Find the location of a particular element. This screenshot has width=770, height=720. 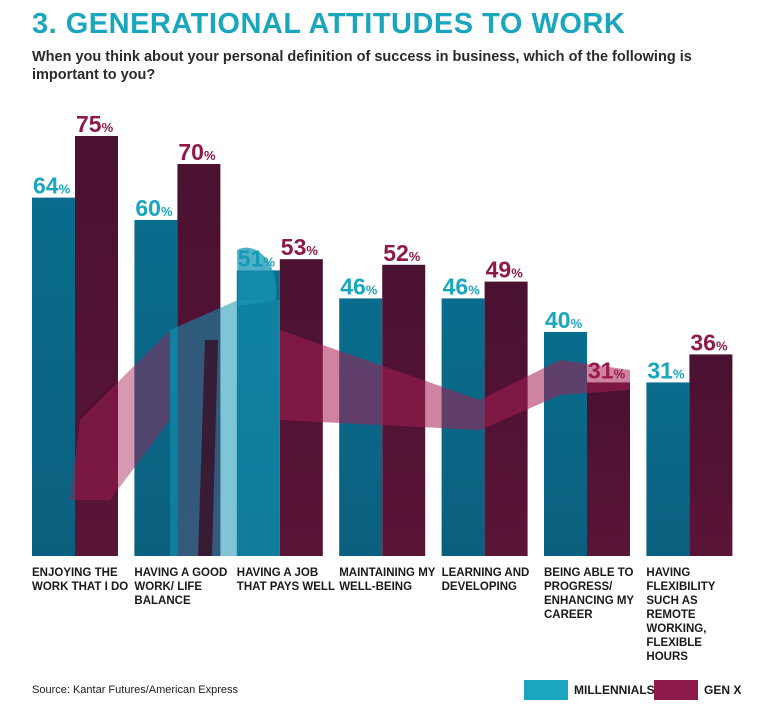

legend-label-millennials: MILLENNIALS is located at coordinates (614, 690).